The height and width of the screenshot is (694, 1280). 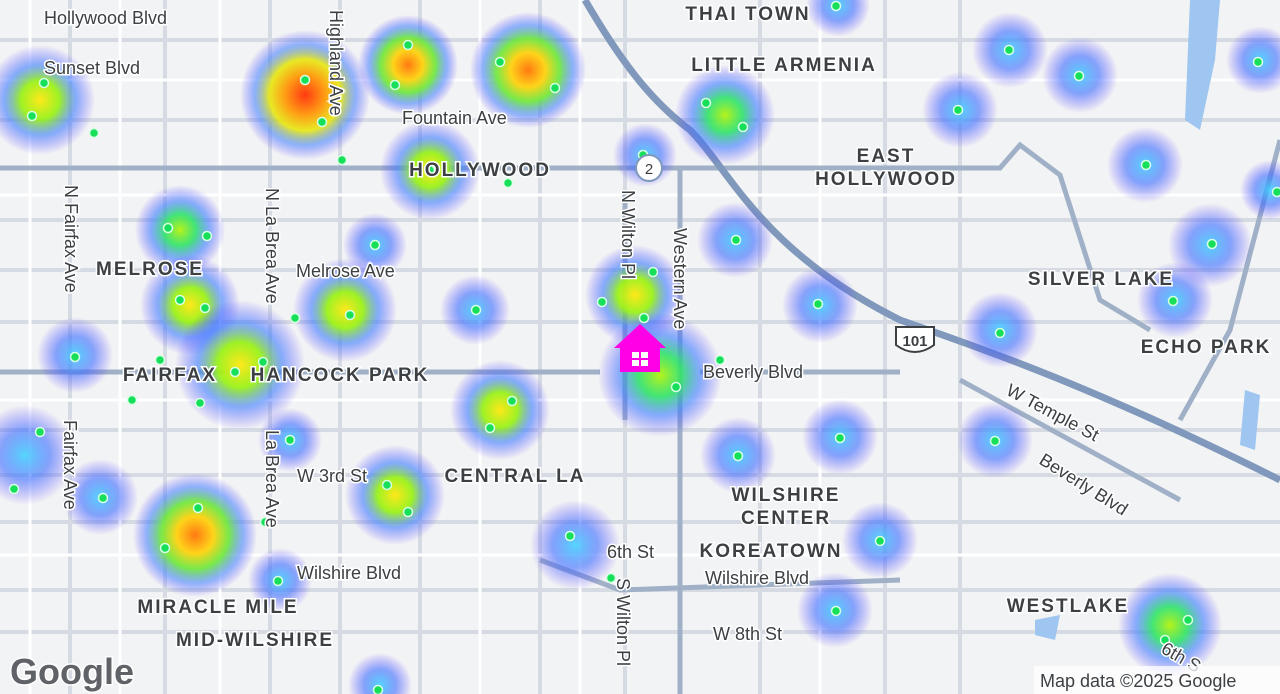 What do you see at coordinates (747, 14) in the screenshot?
I see `neighborhood-label: THAI TOWN` at bounding box center [747, 14].